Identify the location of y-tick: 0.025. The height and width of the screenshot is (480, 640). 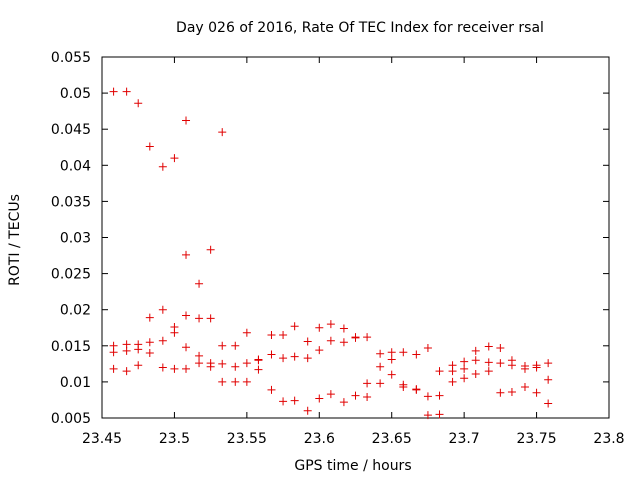
(330, 275).